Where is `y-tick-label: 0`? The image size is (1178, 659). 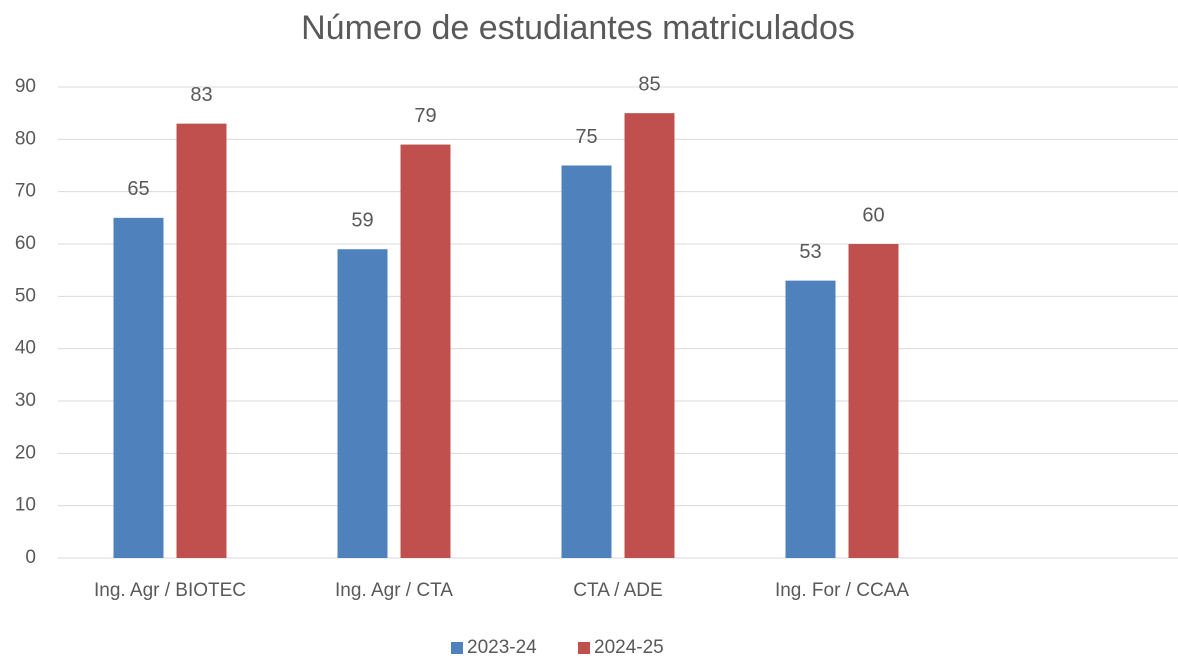
y-tick-label: 0 is located at coordinates (30, 557).